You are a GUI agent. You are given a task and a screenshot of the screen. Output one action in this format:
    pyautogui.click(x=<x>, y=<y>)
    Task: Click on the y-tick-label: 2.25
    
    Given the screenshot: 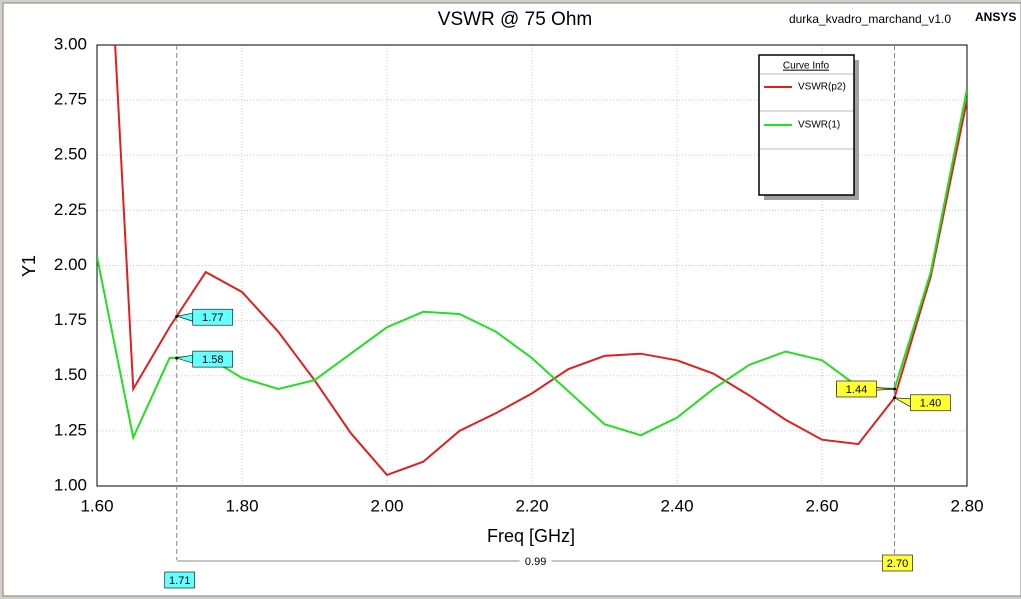 What is the action you would take?
    pyautogui.click(x=70, y=209)
    